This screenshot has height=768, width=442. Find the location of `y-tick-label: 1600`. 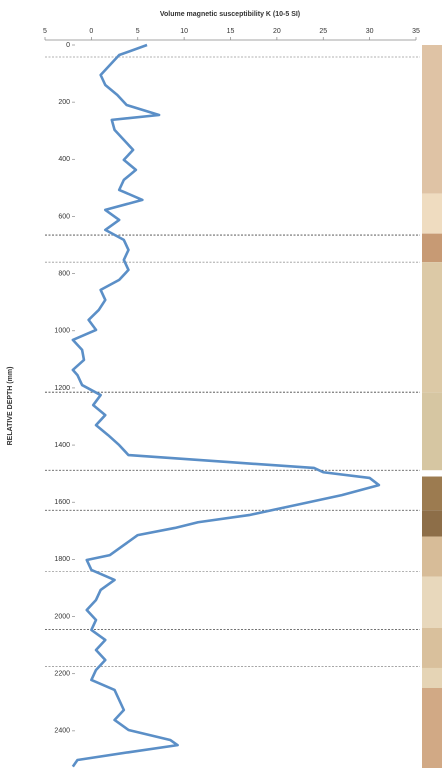

y-tick-label: 1600 is located at coordinates (62, 502).